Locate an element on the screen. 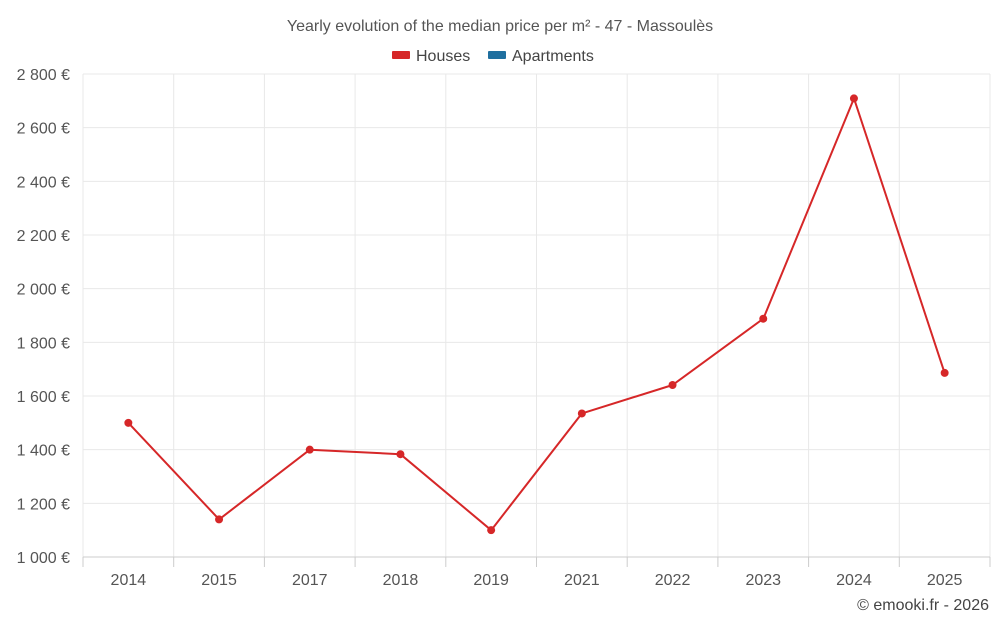 The height and width of the screenshot is (625, 1000). legend: Houses Apartments is located at coordinates (493, 56).